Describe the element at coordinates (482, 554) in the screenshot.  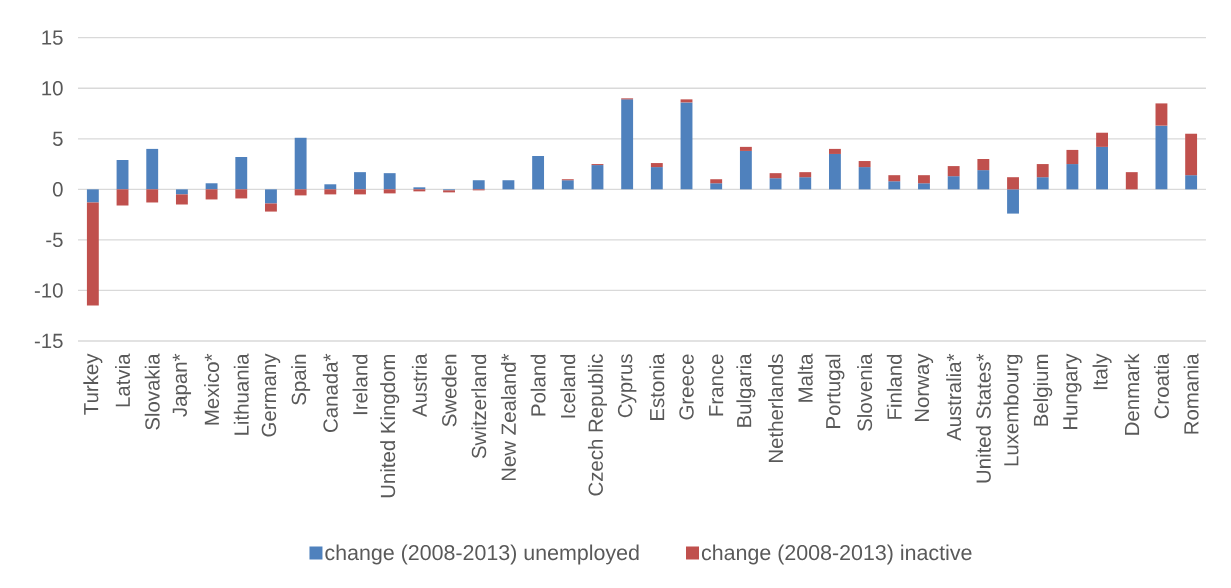
I see `legend-label: change (2008-2013) unemployed` at that location.